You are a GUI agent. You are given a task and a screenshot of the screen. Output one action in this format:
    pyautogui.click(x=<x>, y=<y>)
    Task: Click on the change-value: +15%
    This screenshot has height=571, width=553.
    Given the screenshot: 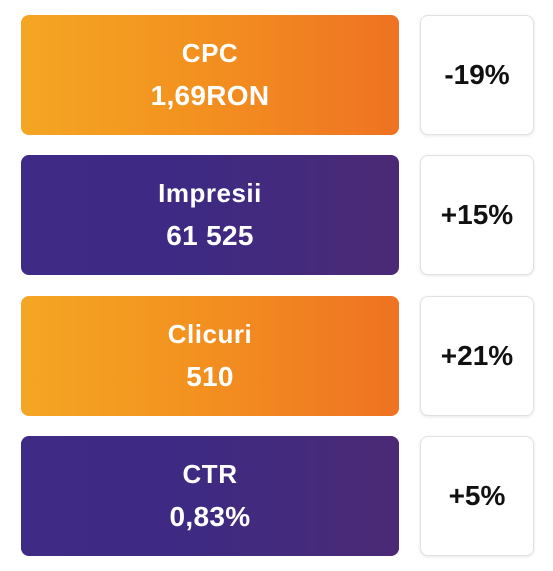 What is the action you would take?
    pyautogui.click(x=477, y=214)
    